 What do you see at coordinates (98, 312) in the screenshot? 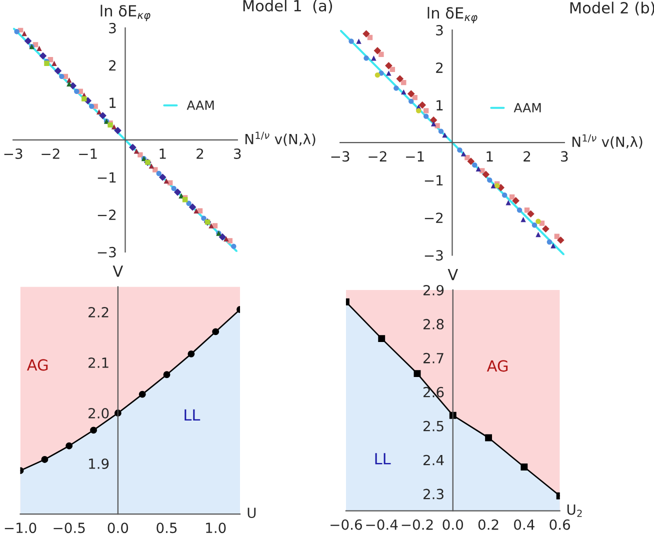
I see `y-tick-label: 2.2` at bounding box center [98, 312].